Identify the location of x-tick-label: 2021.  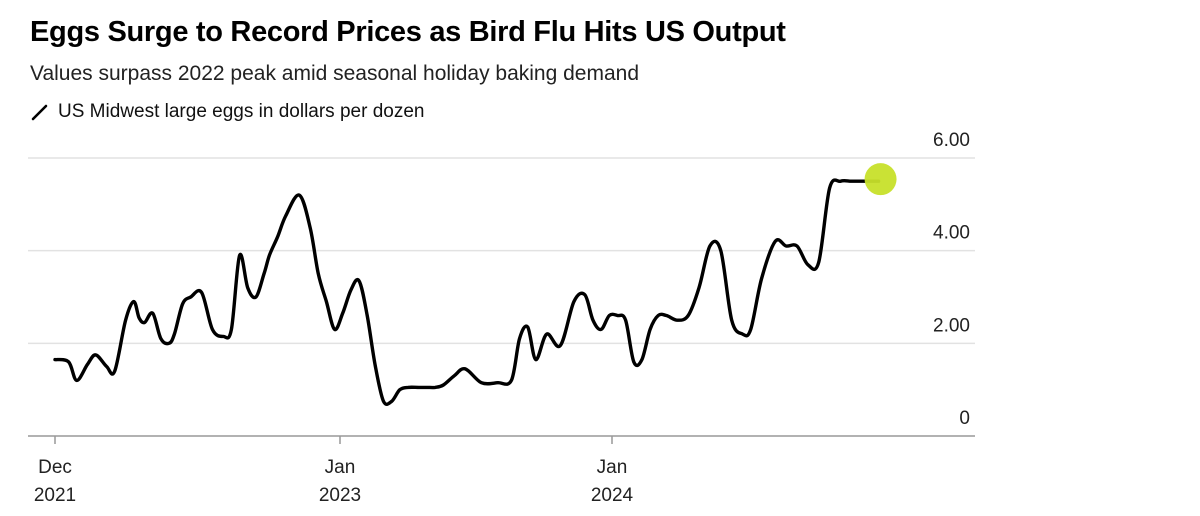
(55, 495).